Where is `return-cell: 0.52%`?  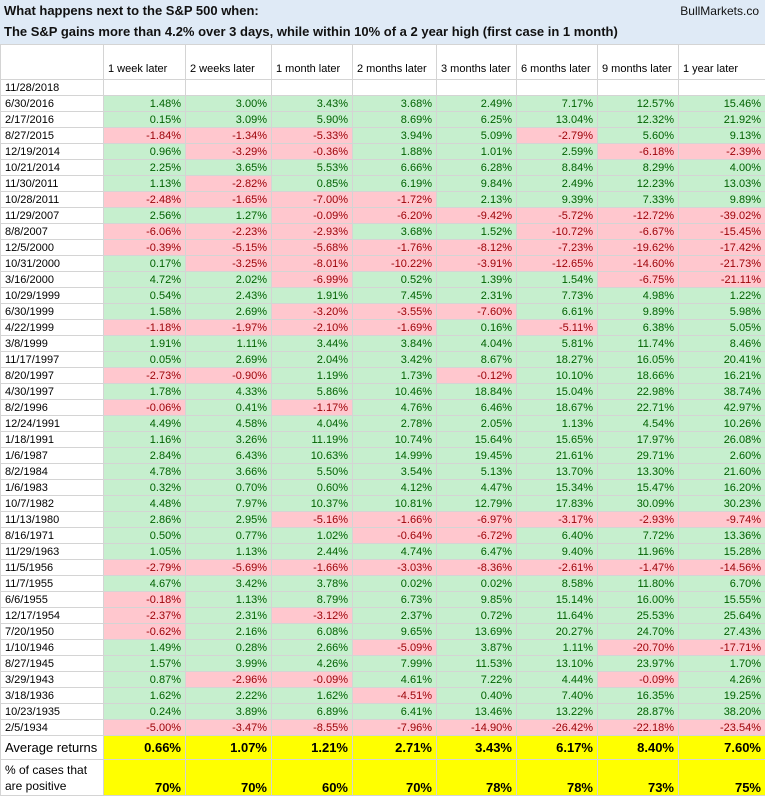 return-cell: 0.52% is located at coordinates (394, 279).